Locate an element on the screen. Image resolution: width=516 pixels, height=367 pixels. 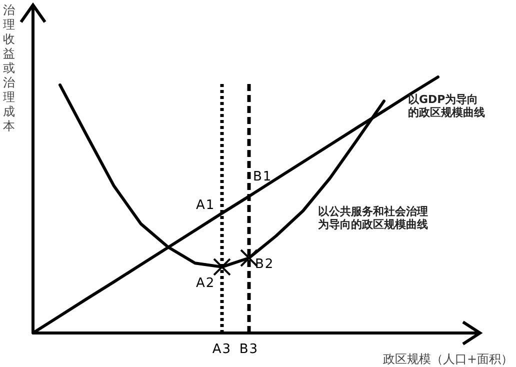
series-label: 以公共服务和社会治理为导向的政区规模曲线 is located at coordinates (373, 218).